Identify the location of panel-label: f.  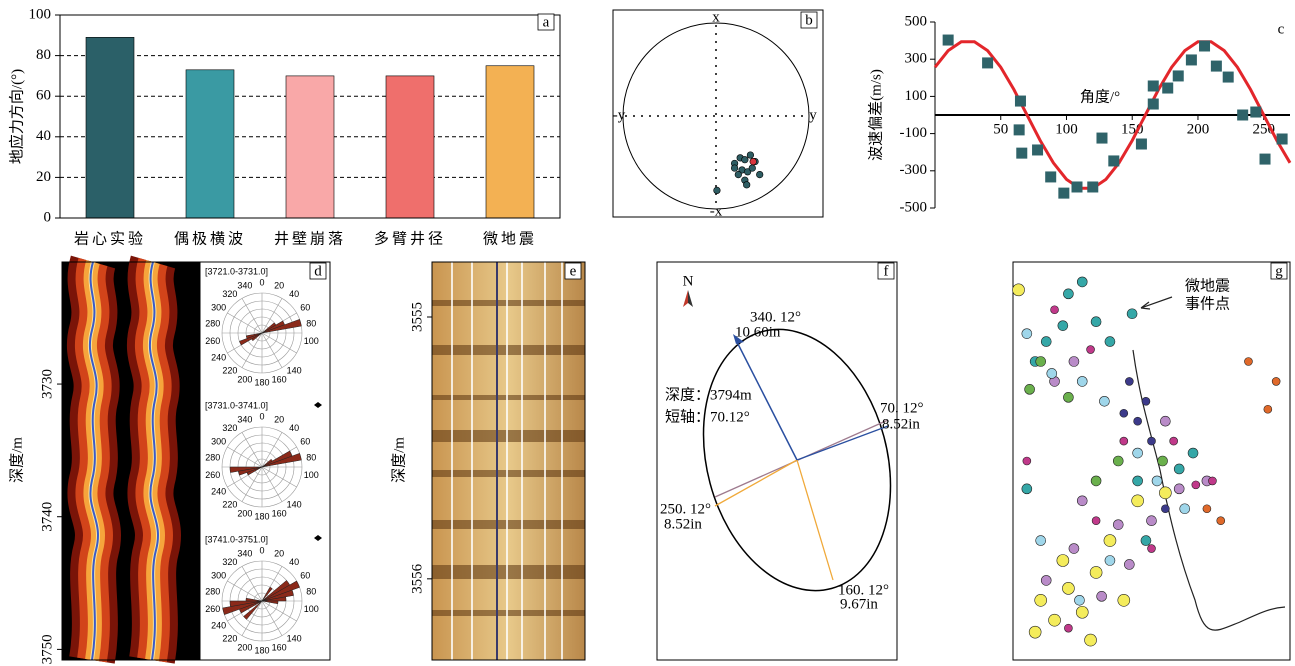
(886, 271).